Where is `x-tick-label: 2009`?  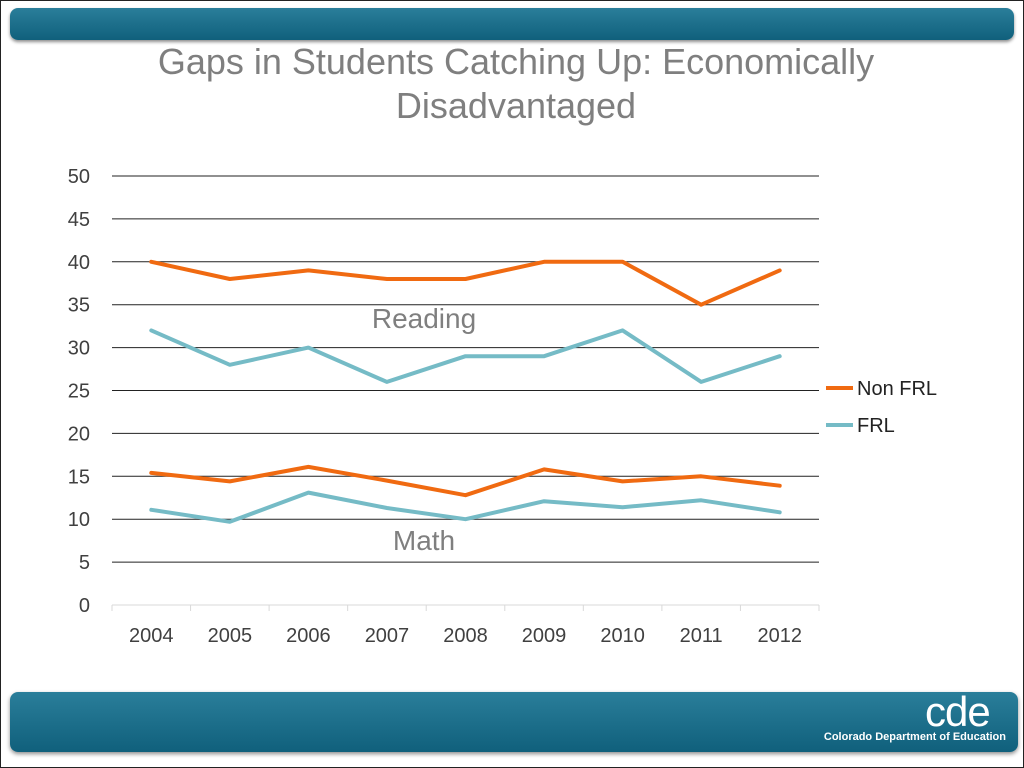 x-tick-label: 2009 is located at coordinates (544, 636).